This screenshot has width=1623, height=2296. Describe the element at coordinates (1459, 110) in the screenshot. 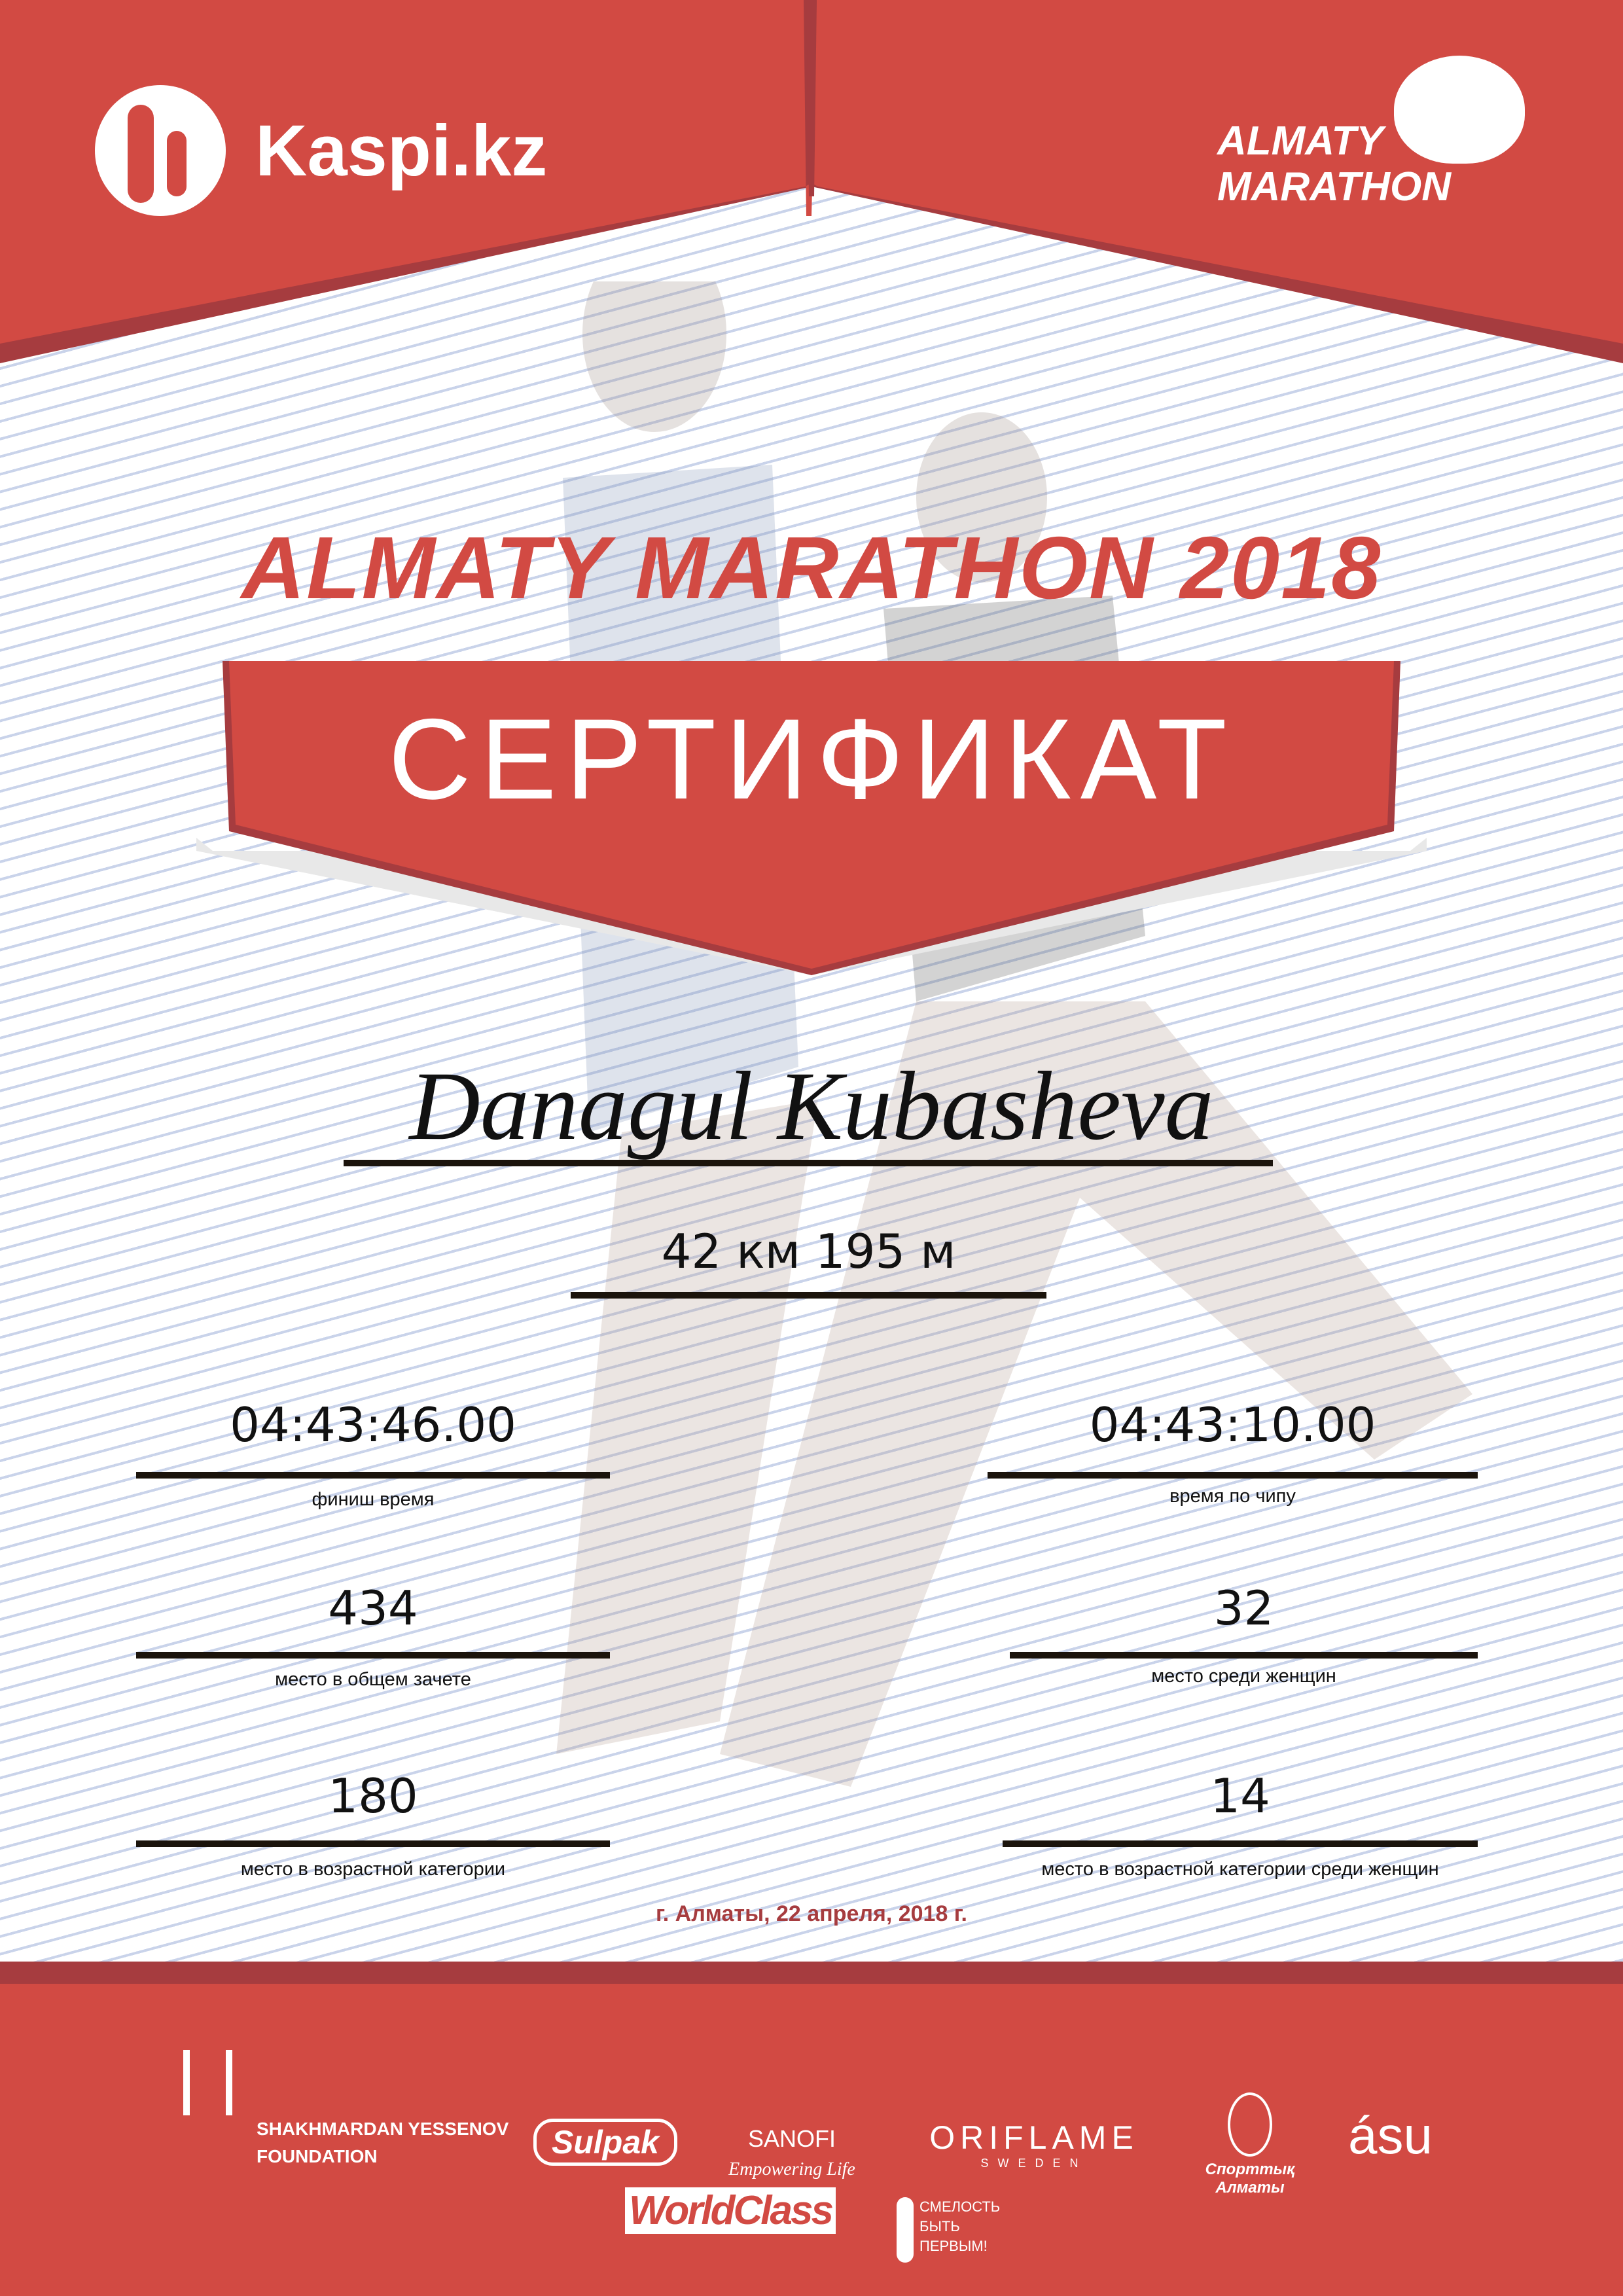

I see `runner-icon` at that location.